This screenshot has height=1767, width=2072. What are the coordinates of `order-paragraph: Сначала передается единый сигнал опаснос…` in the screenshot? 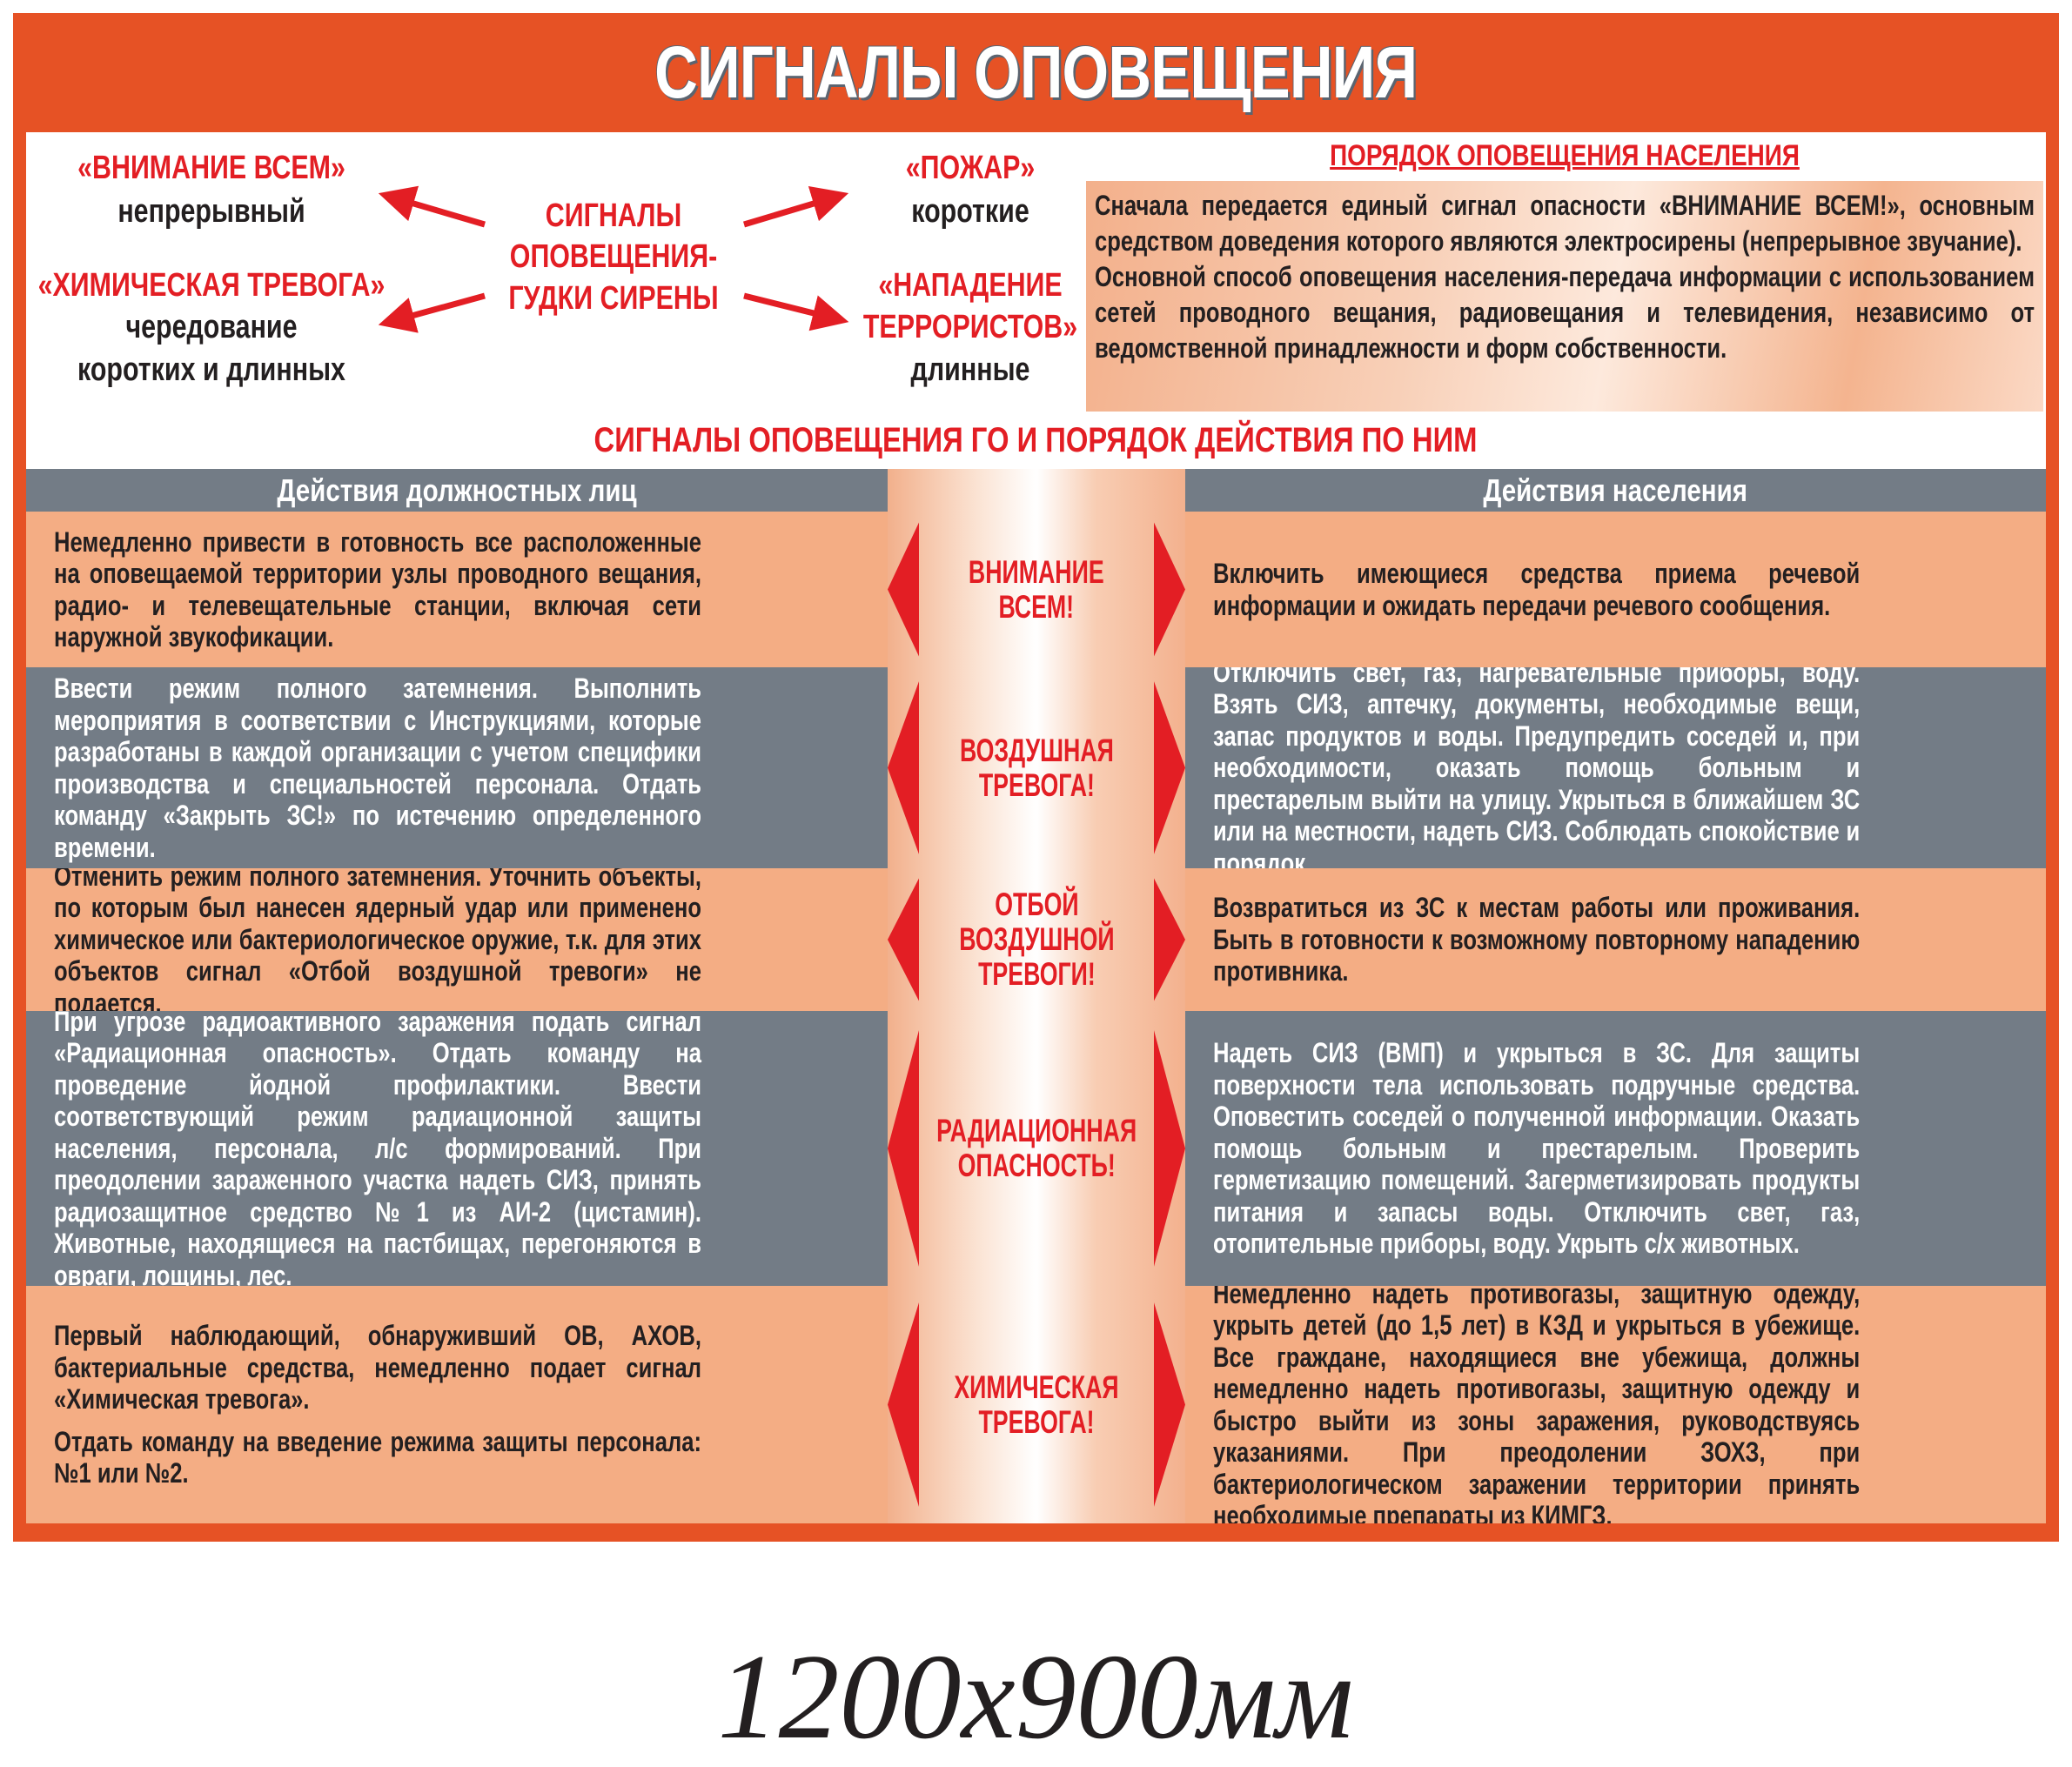 It's located at (1565, 224).